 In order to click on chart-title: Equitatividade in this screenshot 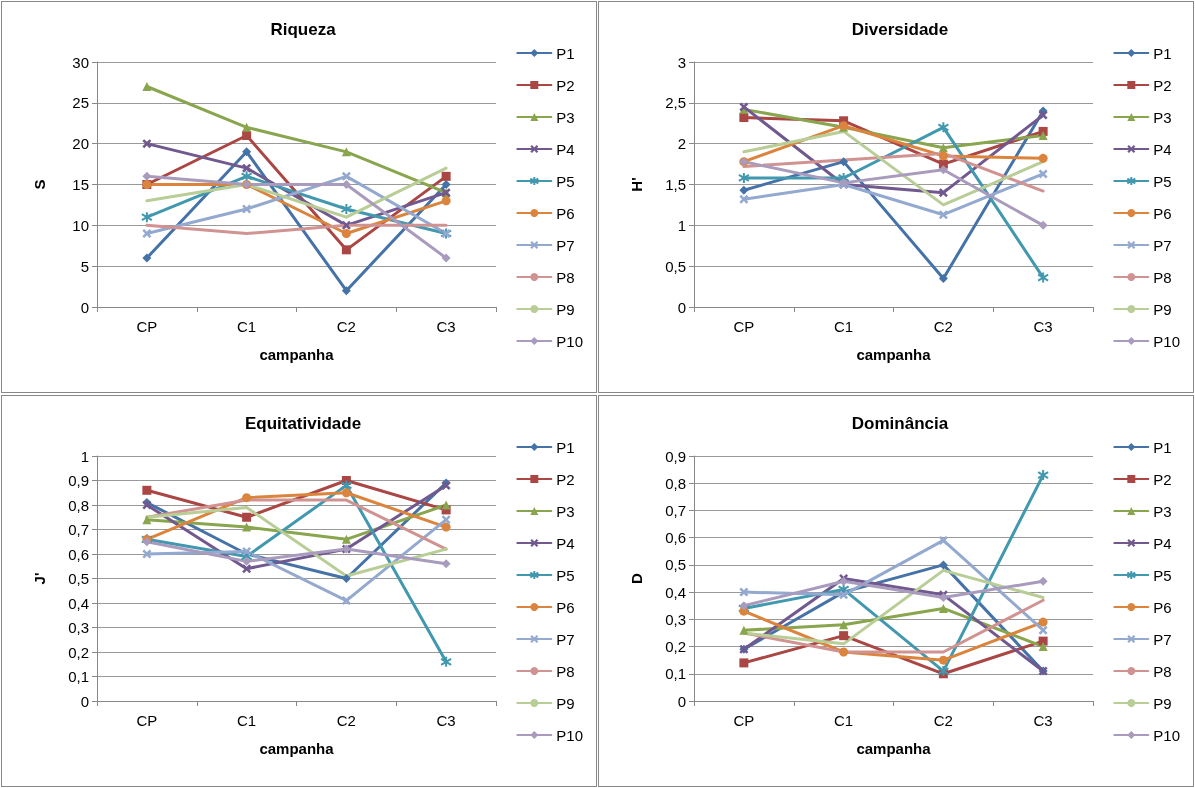, I will do `click(303, 423)`.